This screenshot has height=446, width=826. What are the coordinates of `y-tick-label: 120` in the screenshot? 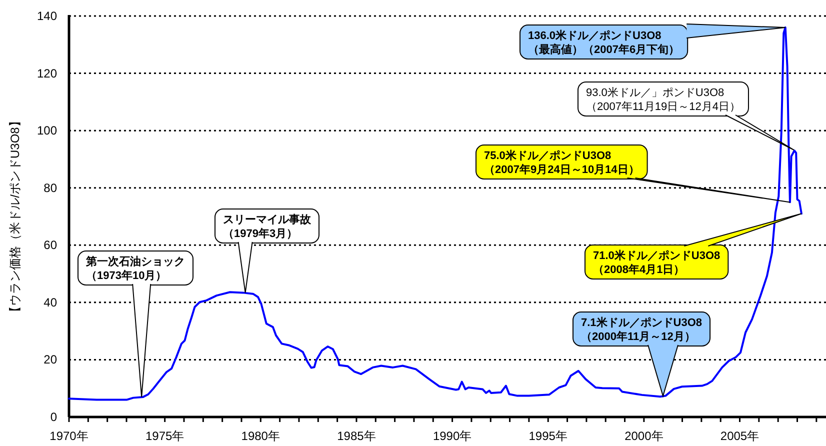 It's located at (47, 73).